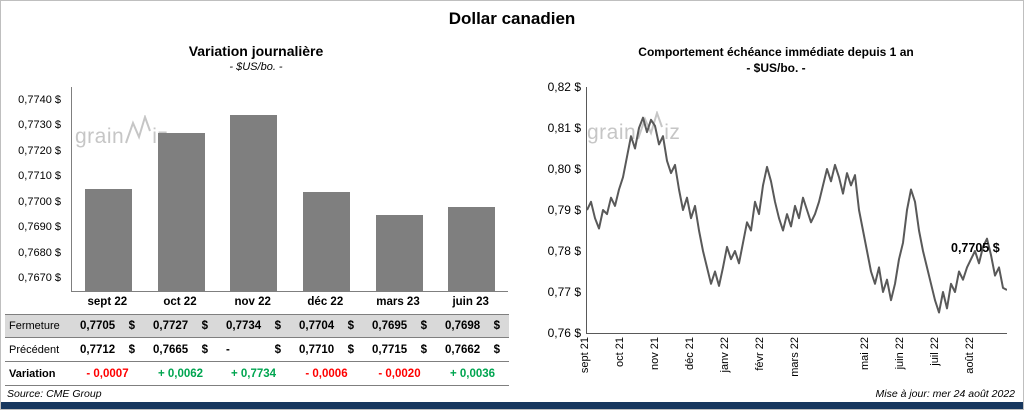 The height and width of the screenshot is (410, 1024). Describe the element at coordinates (107, 302) in the screenshot. I see `bar-x-tick-label: sept 22` at that location.